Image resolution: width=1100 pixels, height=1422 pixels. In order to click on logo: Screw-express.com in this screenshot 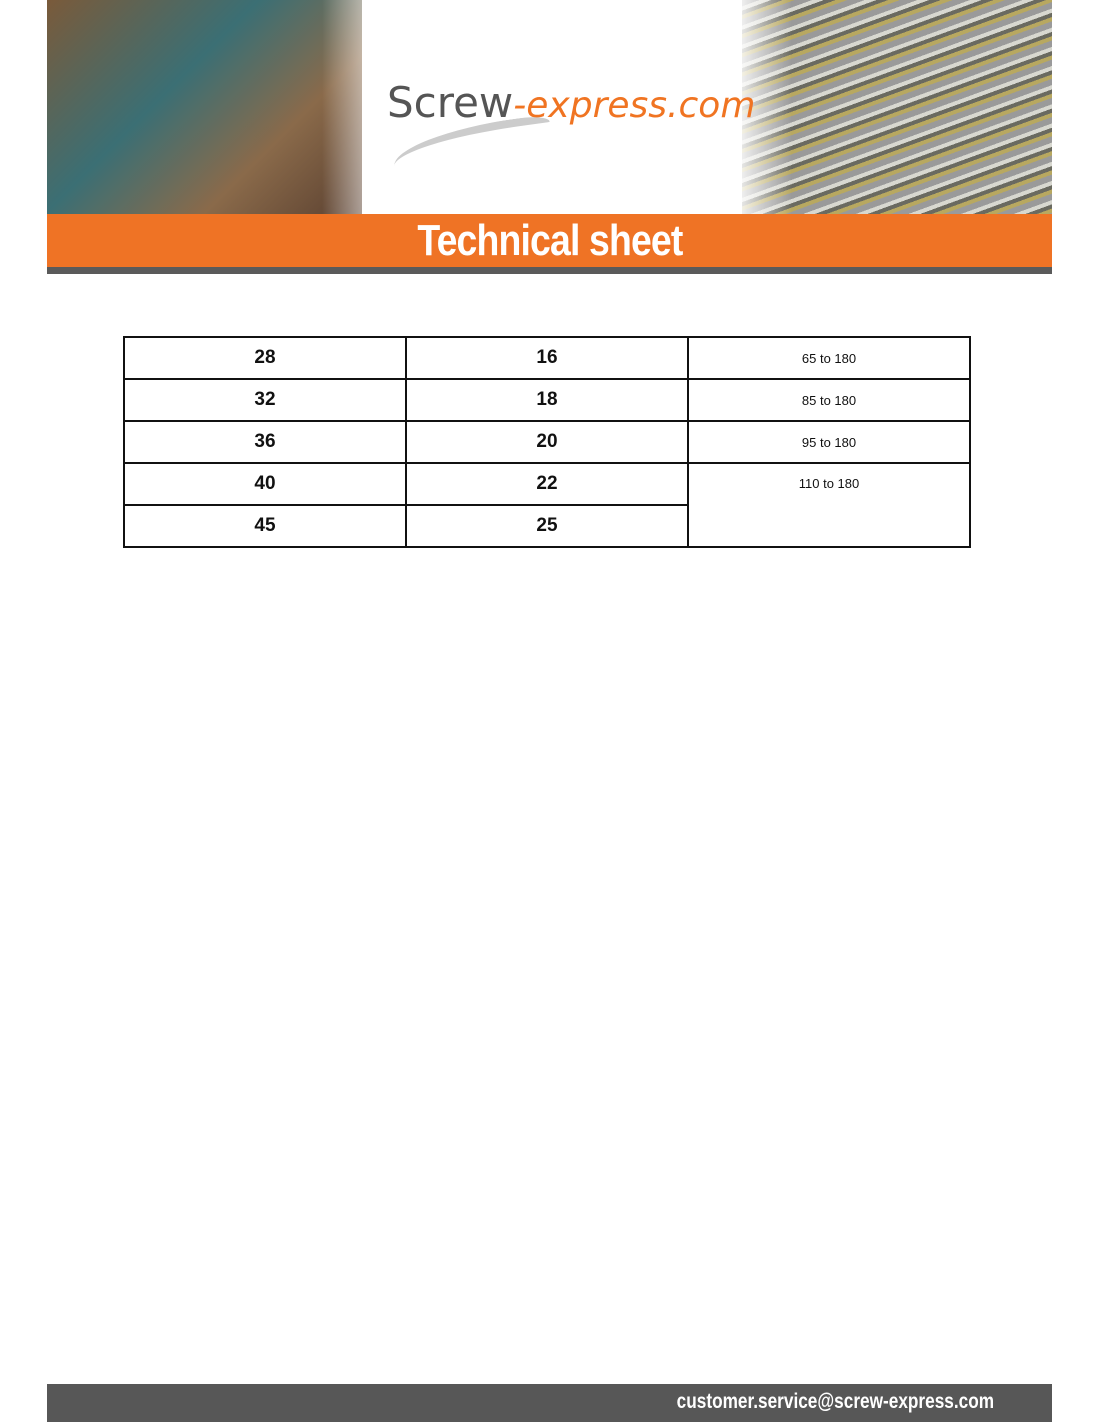, I will do `click(571, 102)`.